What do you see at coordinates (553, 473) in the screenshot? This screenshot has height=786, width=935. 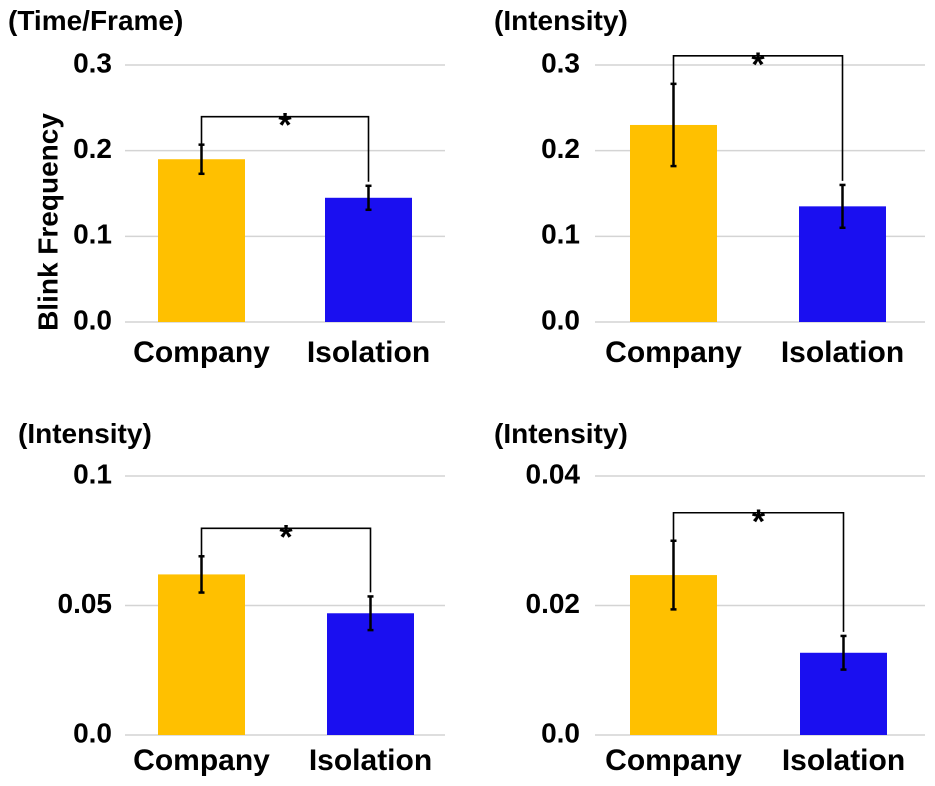 I see `y-tick-label: 0.04` at bounding box center [553, 473].